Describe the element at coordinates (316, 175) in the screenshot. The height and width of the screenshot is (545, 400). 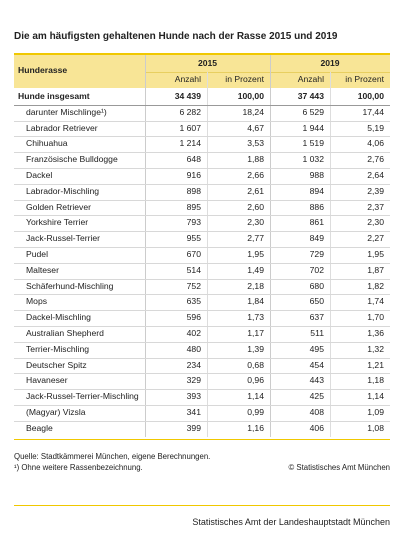
I see `cell: 988` at that location.